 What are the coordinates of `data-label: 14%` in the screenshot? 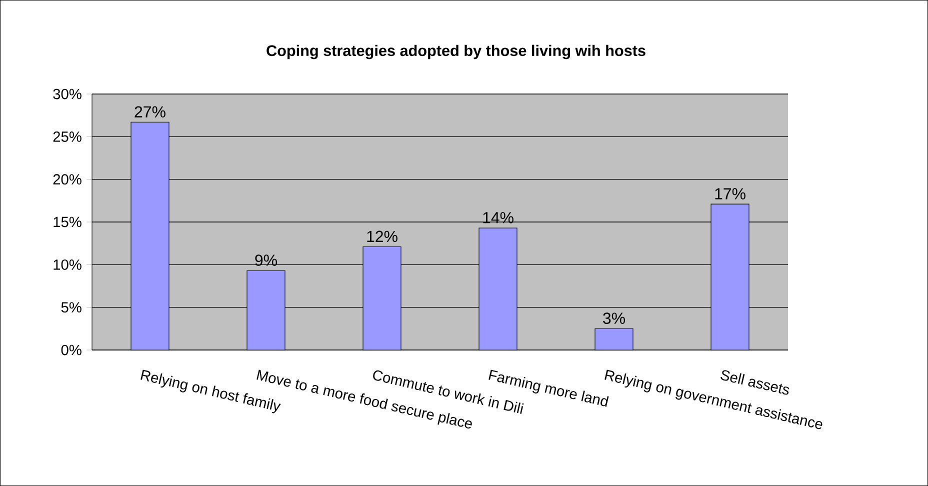 It's located at (498, 218).